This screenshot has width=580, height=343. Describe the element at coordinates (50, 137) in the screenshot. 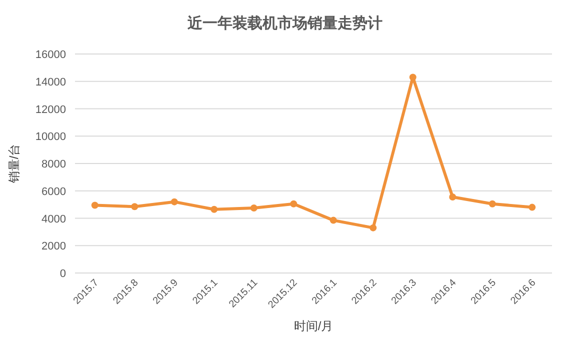

I see `y-tick-label: 10000` at that location.